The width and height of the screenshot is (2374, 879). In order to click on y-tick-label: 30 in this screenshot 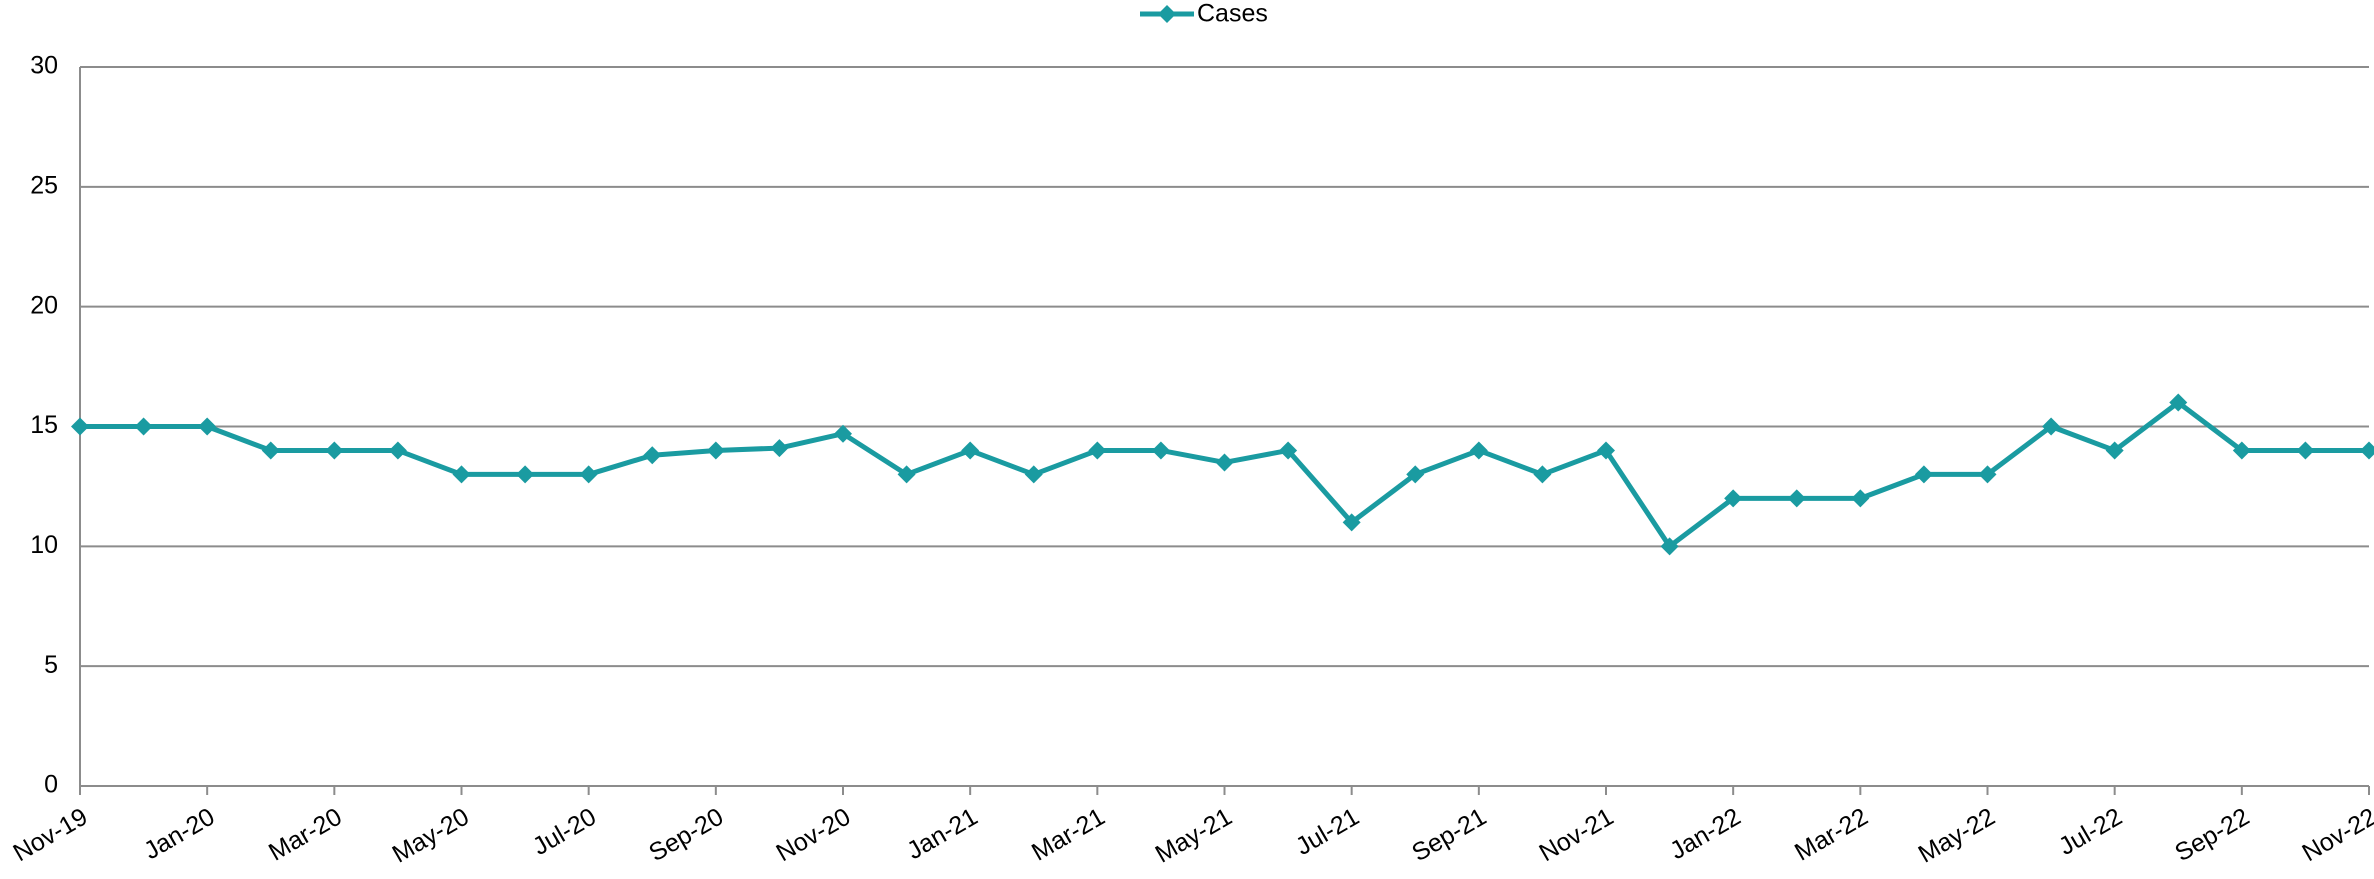, I will do `click(44, 66)`.